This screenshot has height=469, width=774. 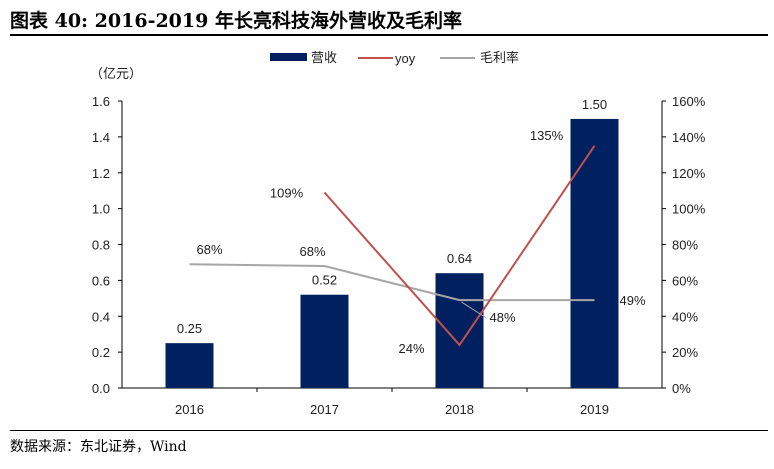 I want to click on bar-label: 0.64, so click(x=459, y=258).